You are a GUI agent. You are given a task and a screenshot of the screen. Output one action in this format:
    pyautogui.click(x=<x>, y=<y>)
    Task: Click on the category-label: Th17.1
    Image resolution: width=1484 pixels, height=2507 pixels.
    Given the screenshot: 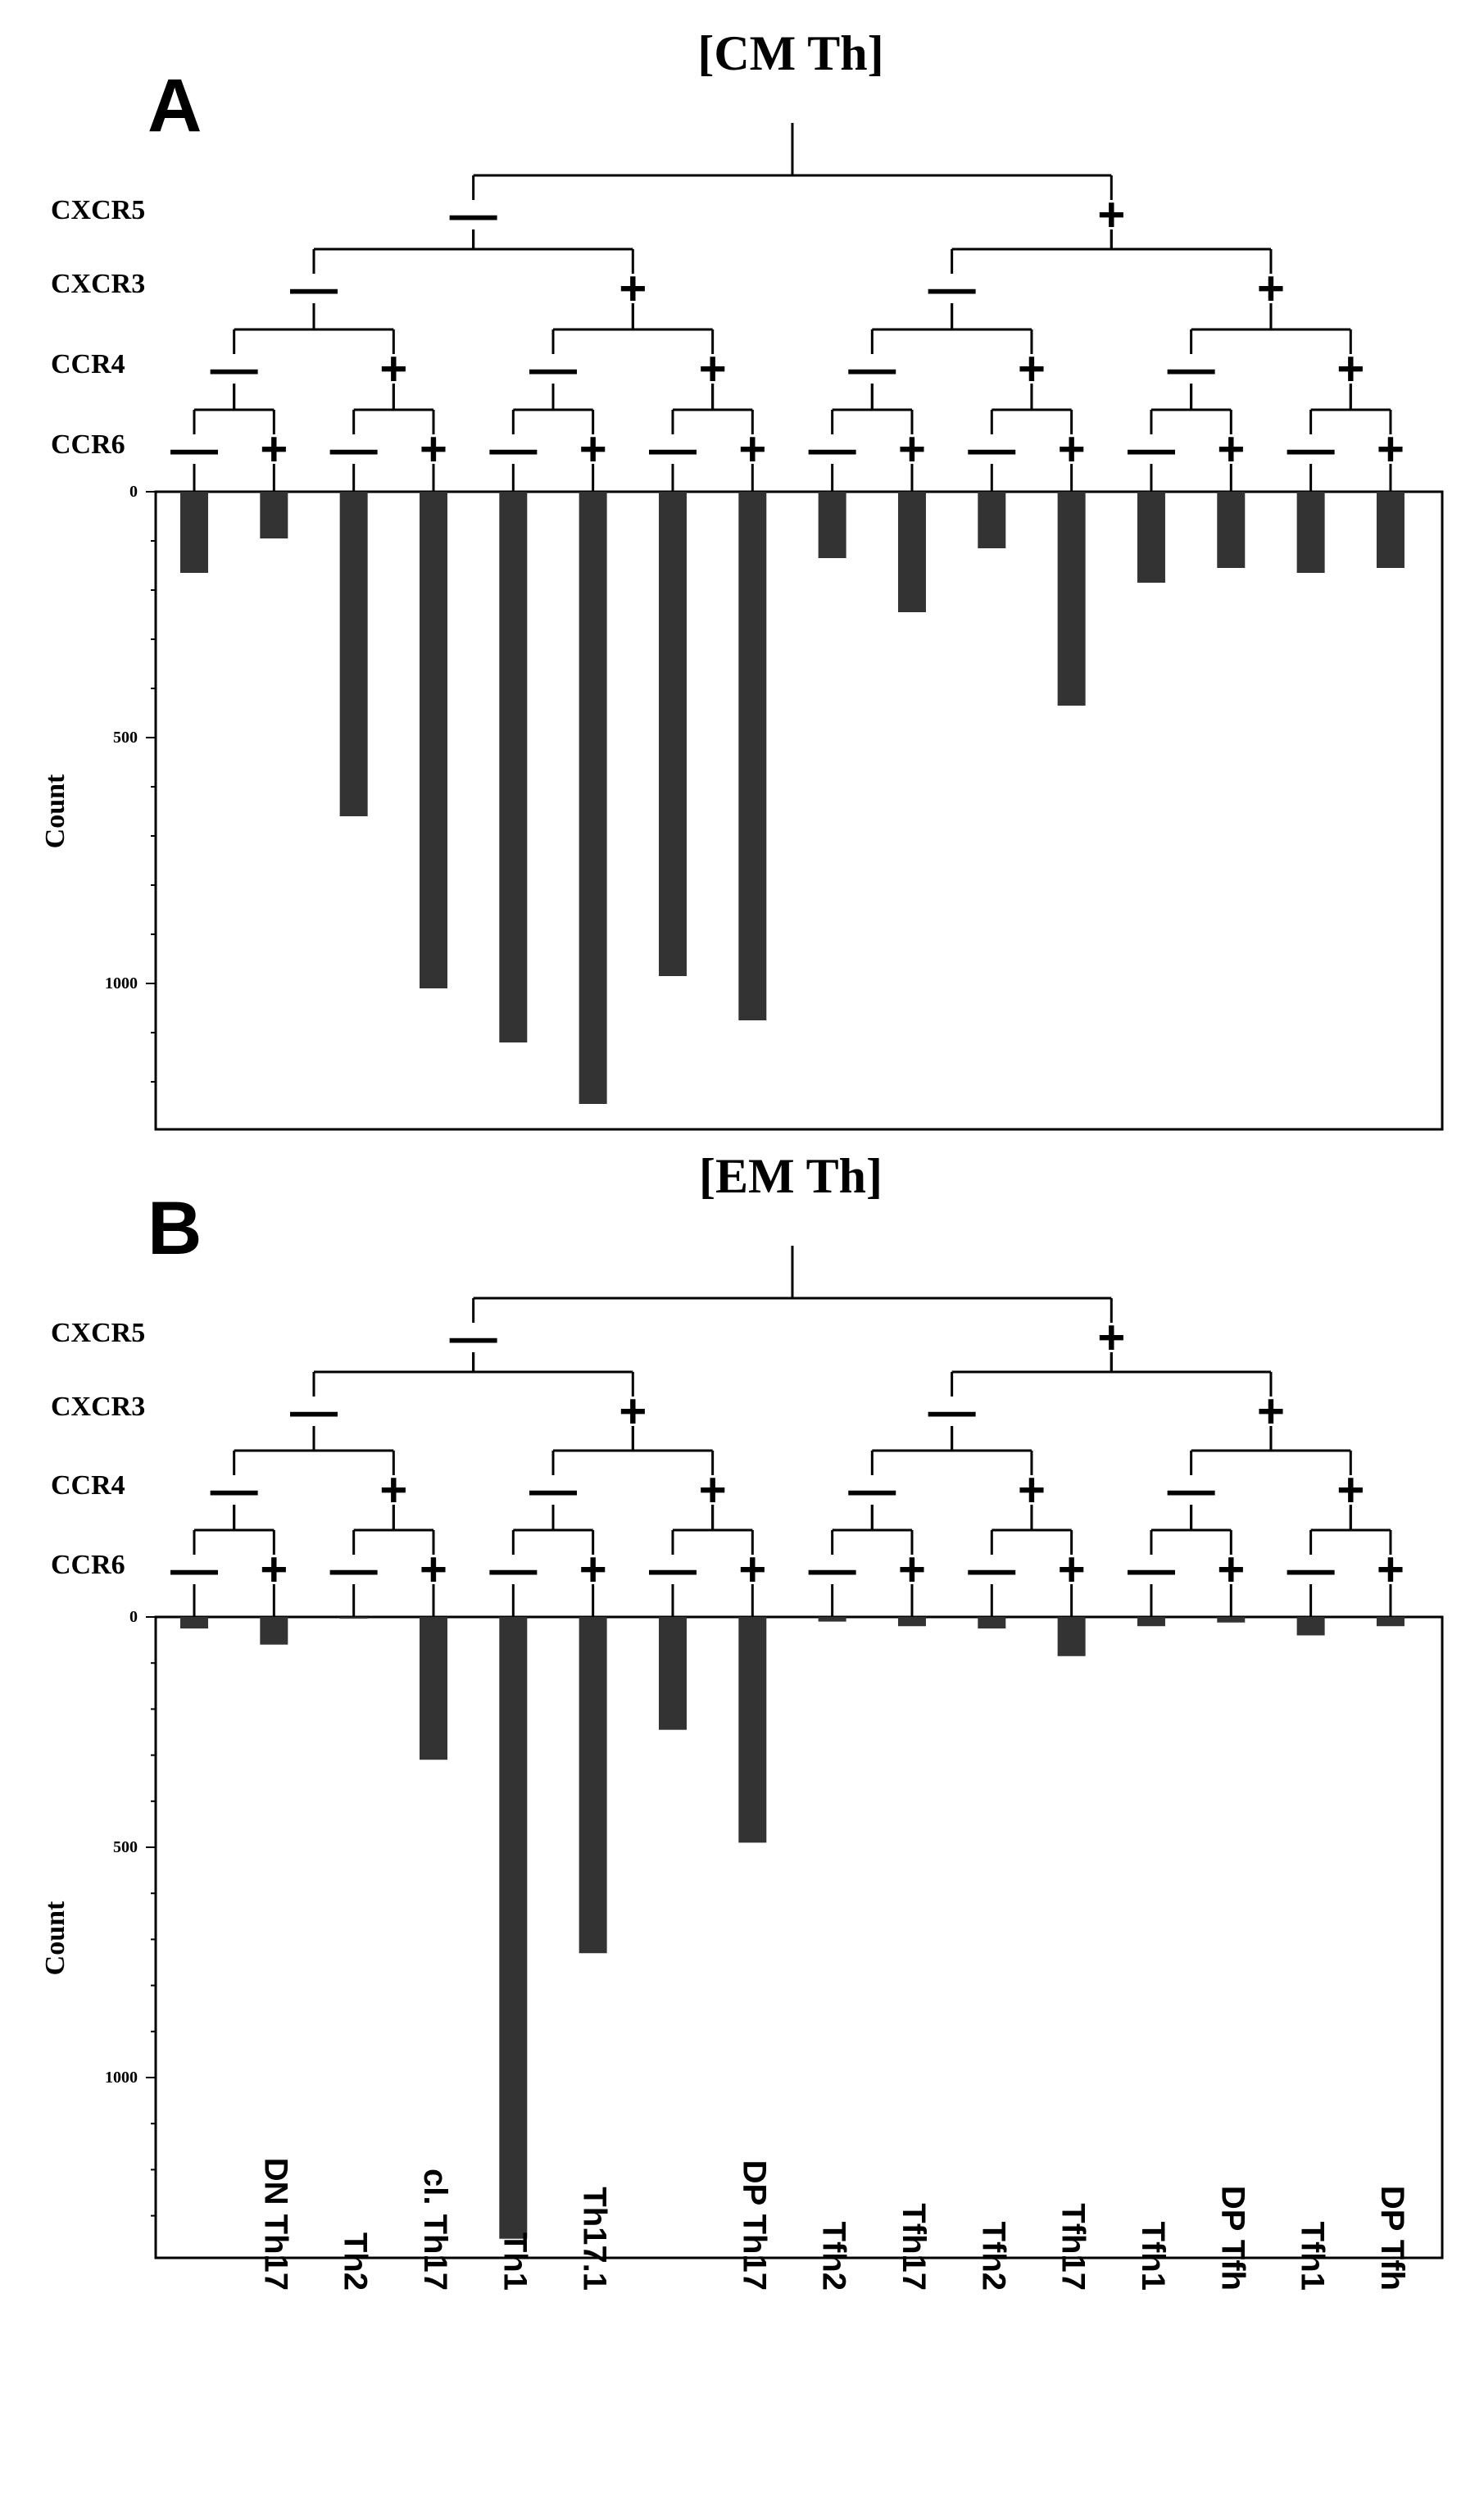 What is the action you would take?
    pyautogui.click(x=595, y=2239)
    